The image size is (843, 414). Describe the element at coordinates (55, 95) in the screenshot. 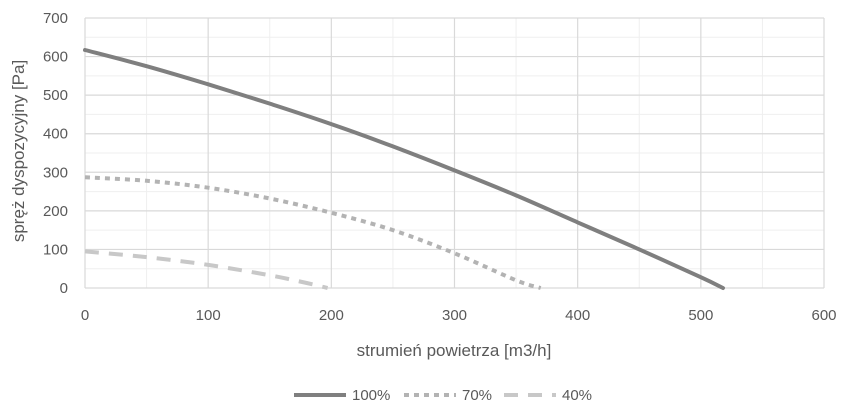

I see `y-tick-label: 500` at that location.